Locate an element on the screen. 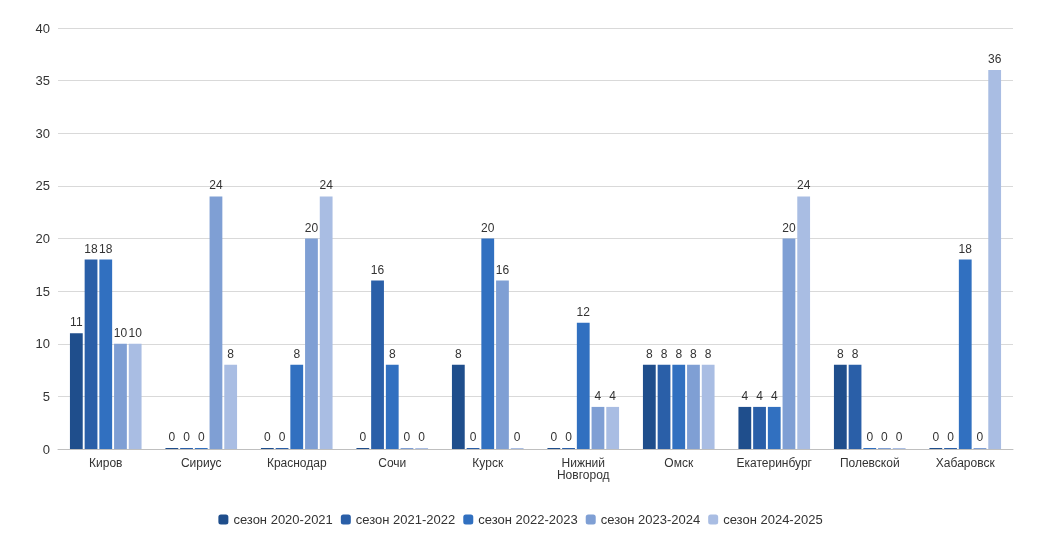 The image size is (1045, 551). legend-label: сезон 2024-2025 is located at coordinates (773, 519).